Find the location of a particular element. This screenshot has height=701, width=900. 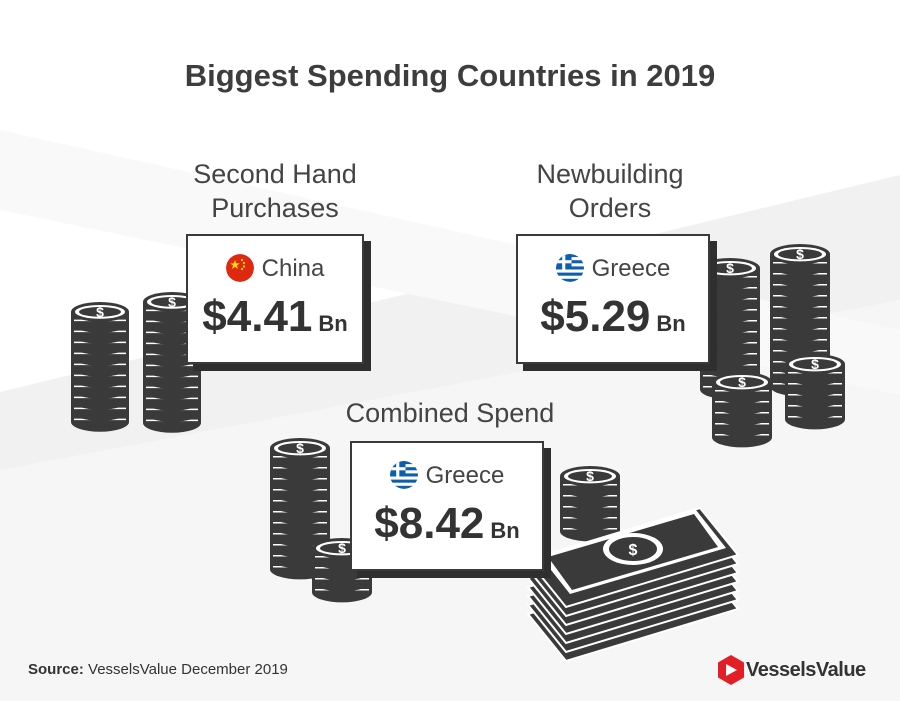

amount-value: $5.29 is located at coordinates (595, 316).